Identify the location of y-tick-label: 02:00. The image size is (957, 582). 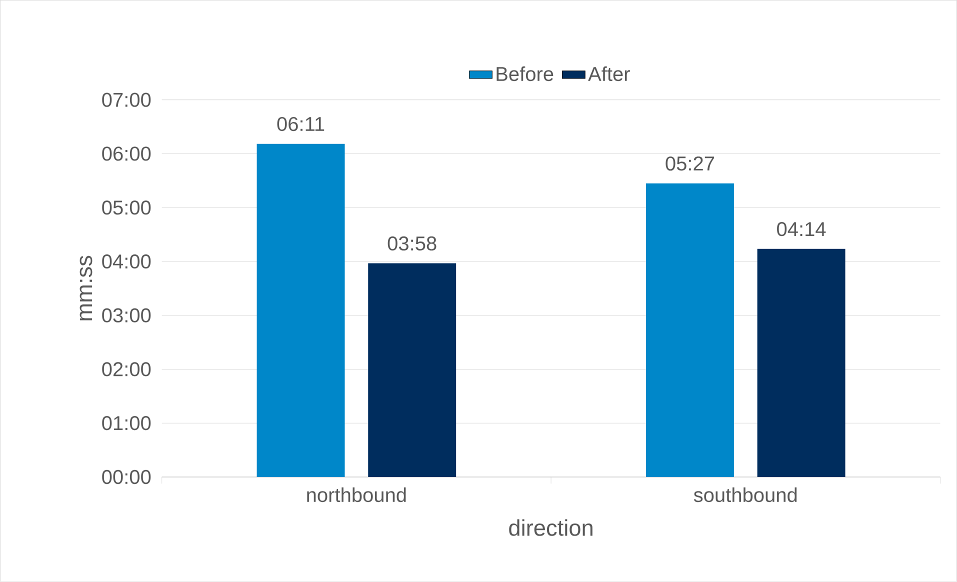
(126, 369).